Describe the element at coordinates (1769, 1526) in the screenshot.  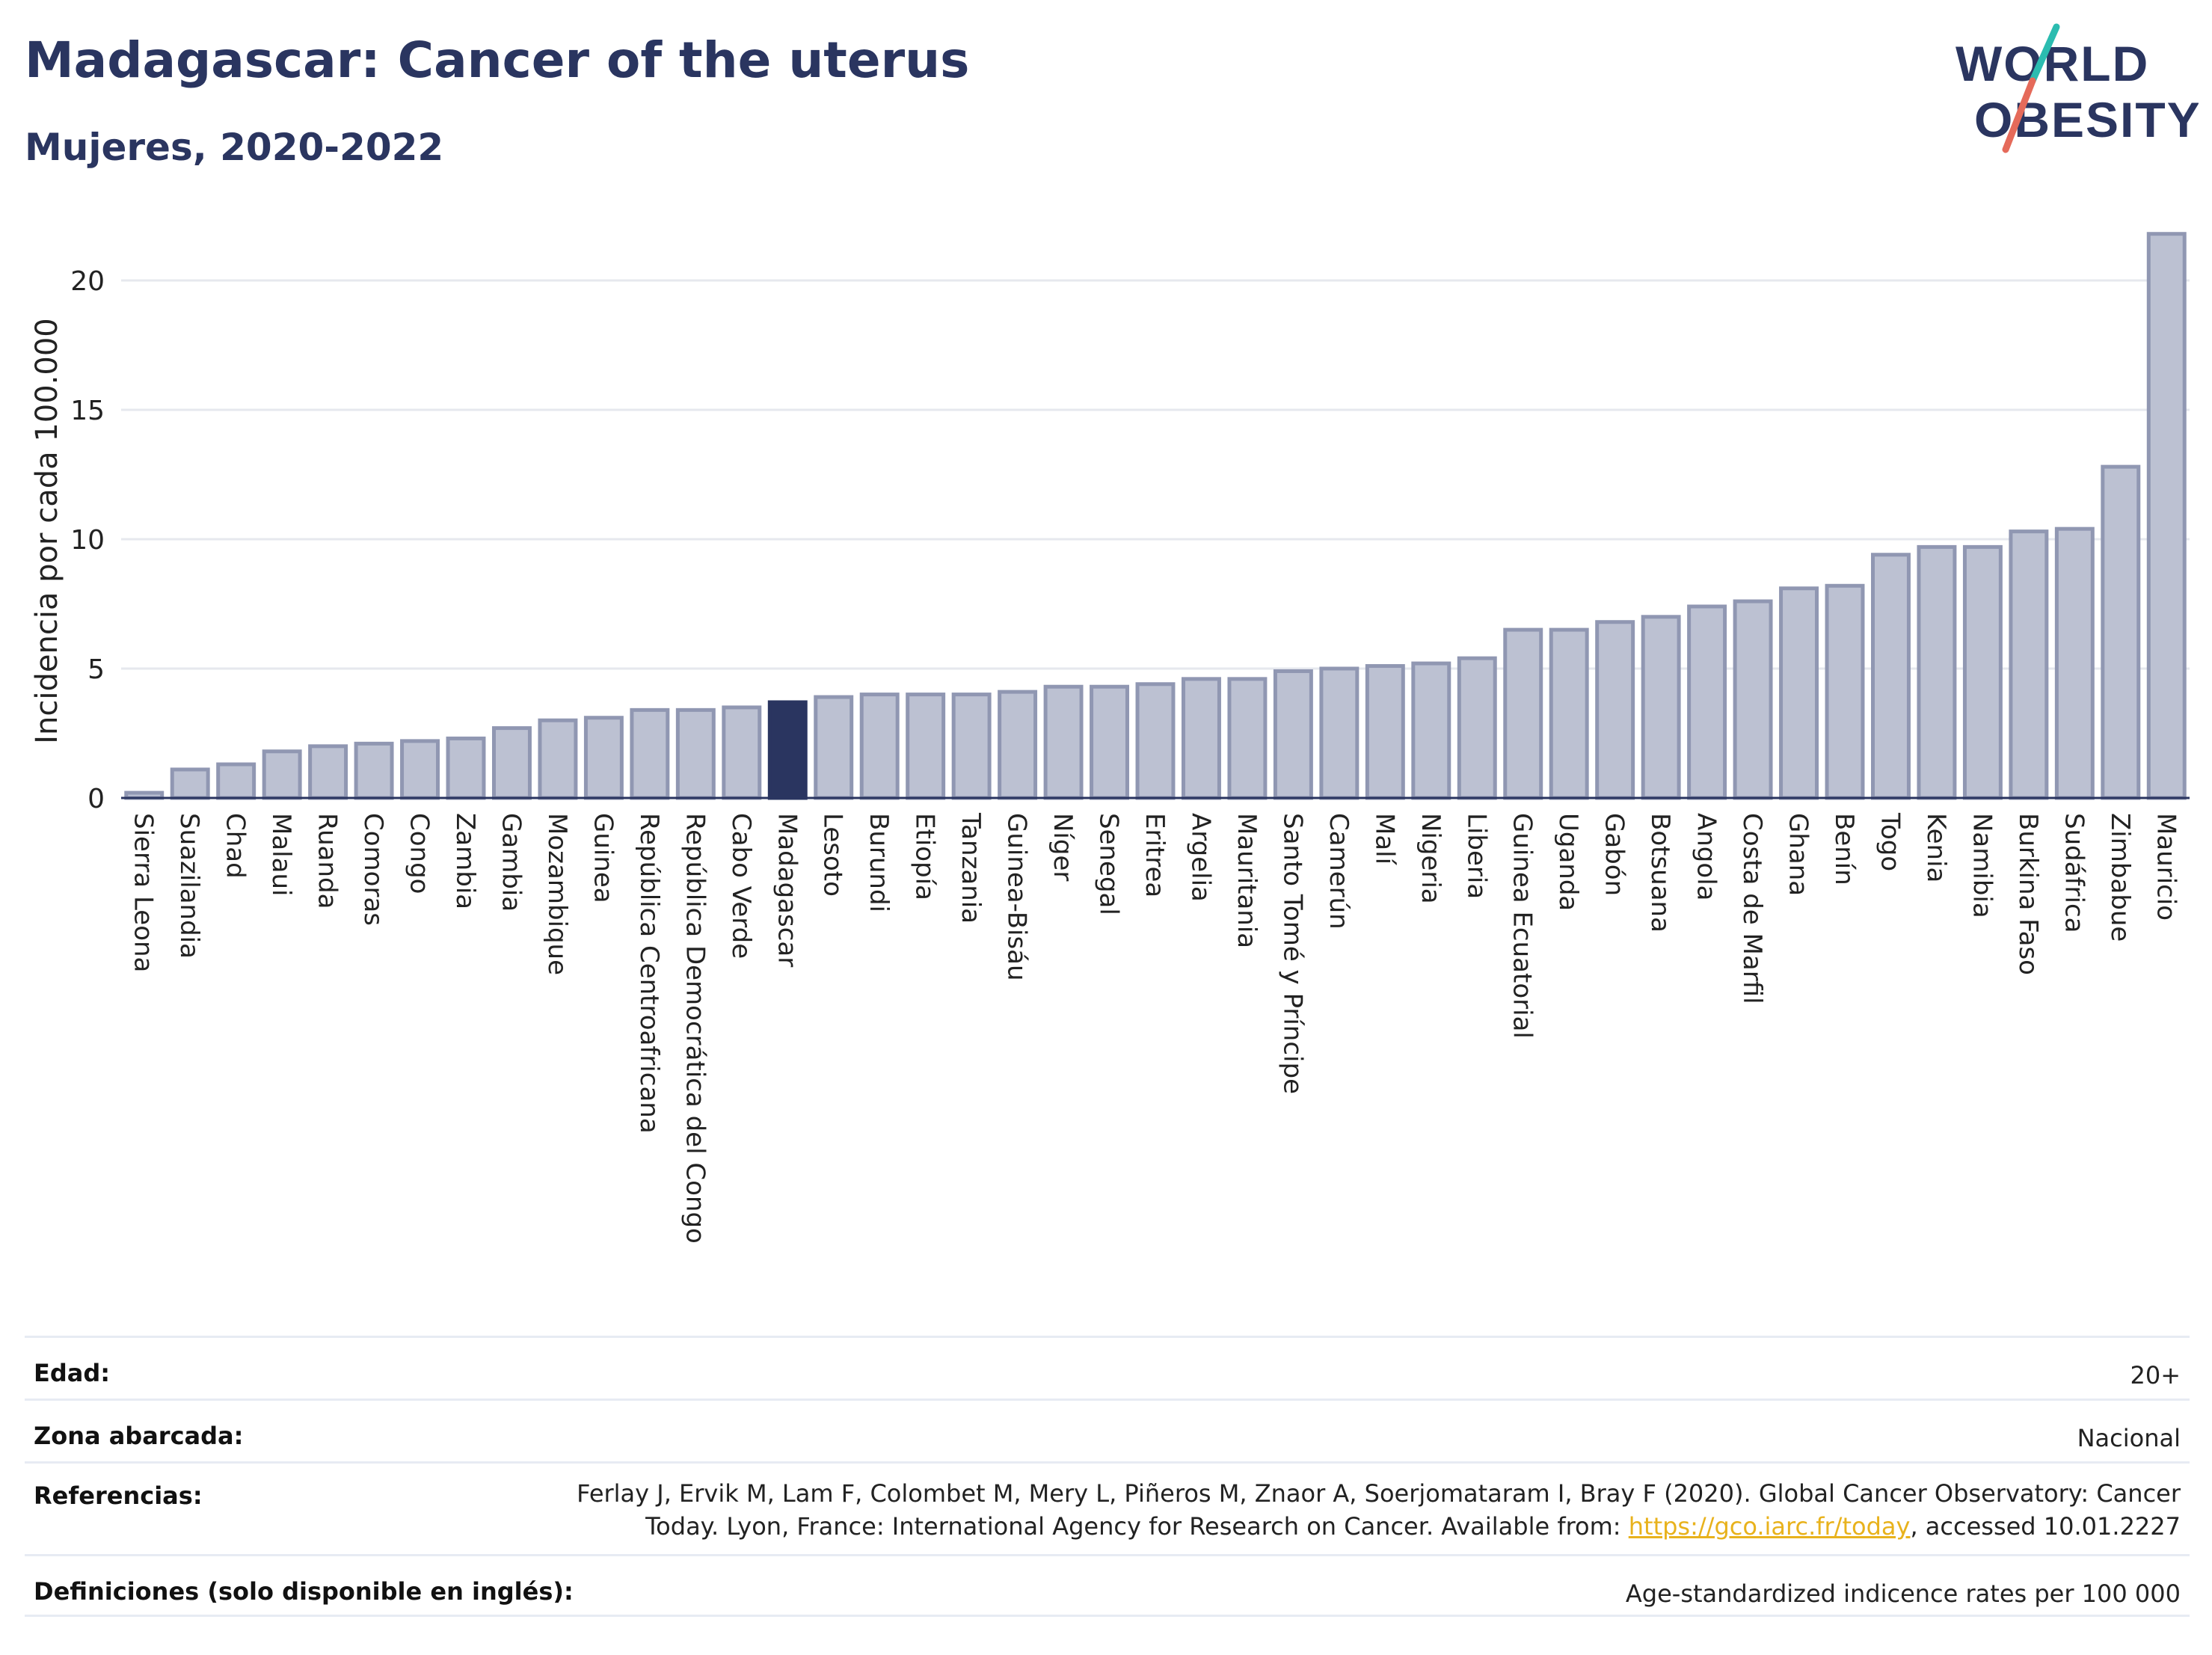
I see `references-link: https://gco.iarc.fr/today` at that location.